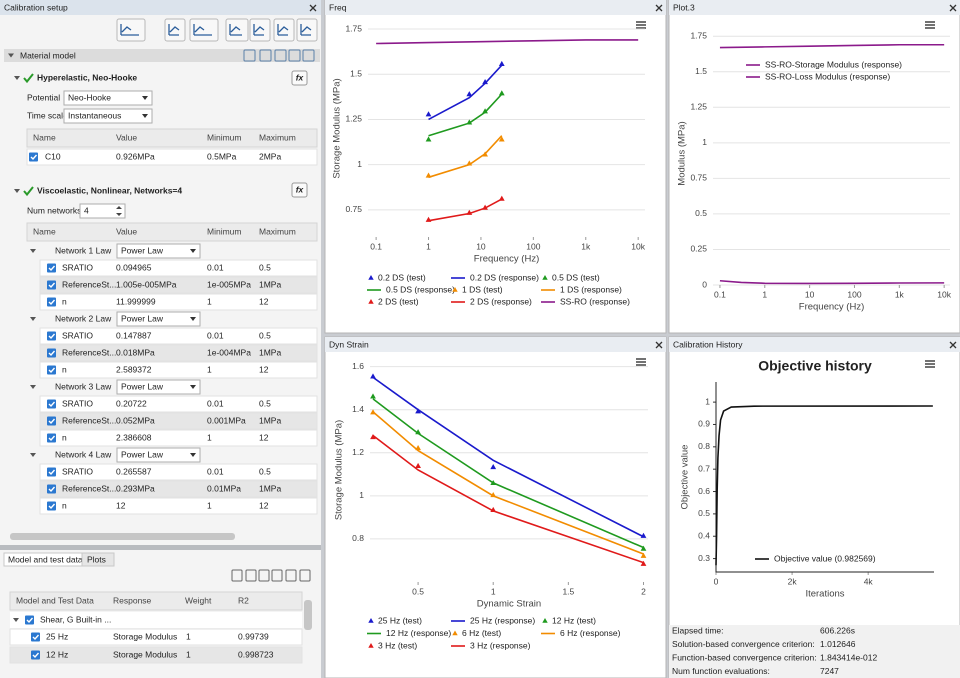 The image size is (960, 678). What do you see at coordinates (545, 620) in the screenshot?
I see `legend-marker` at bounding box center [545, 620].